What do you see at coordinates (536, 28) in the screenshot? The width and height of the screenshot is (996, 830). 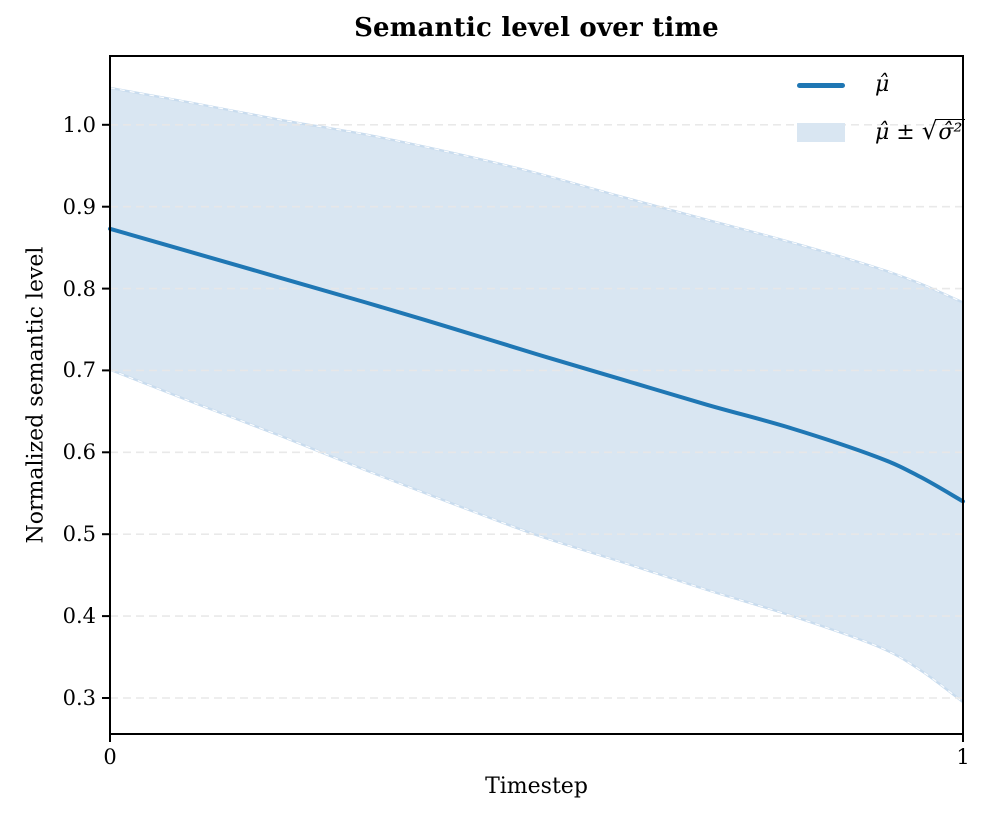 I see `chart-title: Semantic level over time` at bounding box center [536, 28].